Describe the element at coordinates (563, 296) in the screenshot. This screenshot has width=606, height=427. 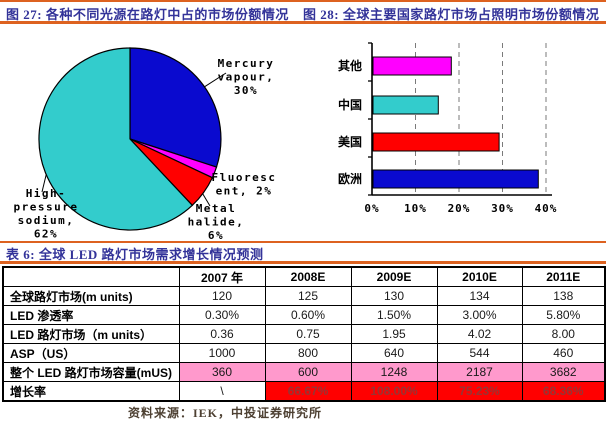
I see `table-cell: 138` at that location.